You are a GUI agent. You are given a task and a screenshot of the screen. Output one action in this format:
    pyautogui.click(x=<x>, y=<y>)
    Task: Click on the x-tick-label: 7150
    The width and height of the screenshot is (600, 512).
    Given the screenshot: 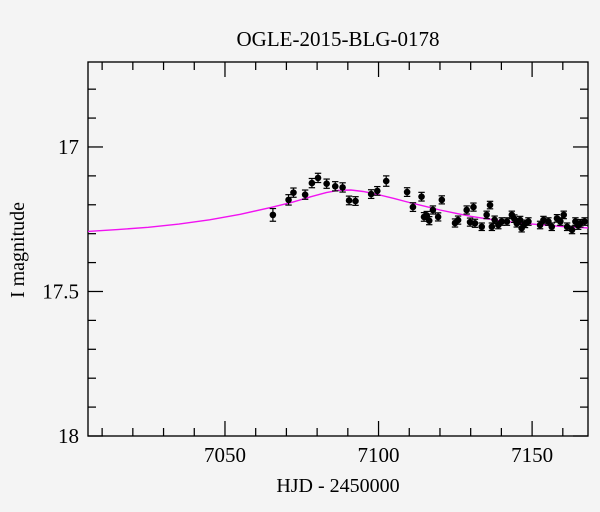 What is the action you would take?
    pyautogui.click(x=532, y=455)
    